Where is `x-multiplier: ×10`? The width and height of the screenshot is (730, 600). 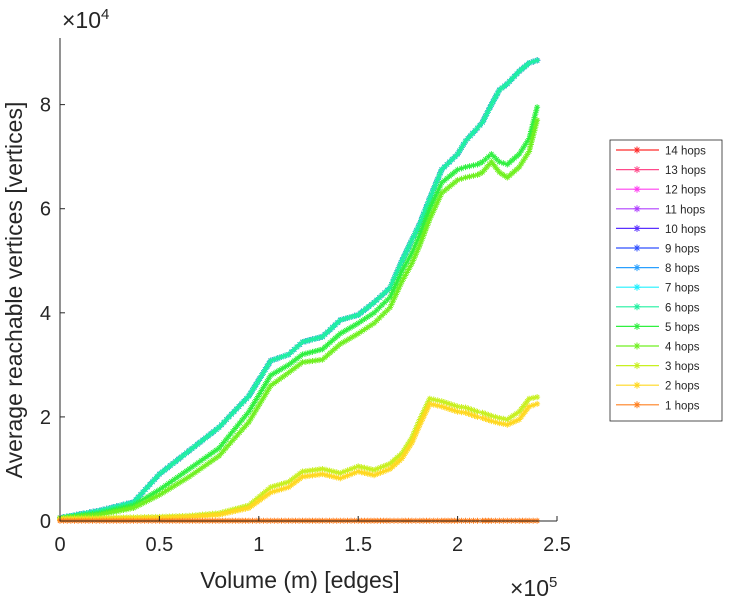 x-multiplier: ×10 is located at coordinates (529, 587).